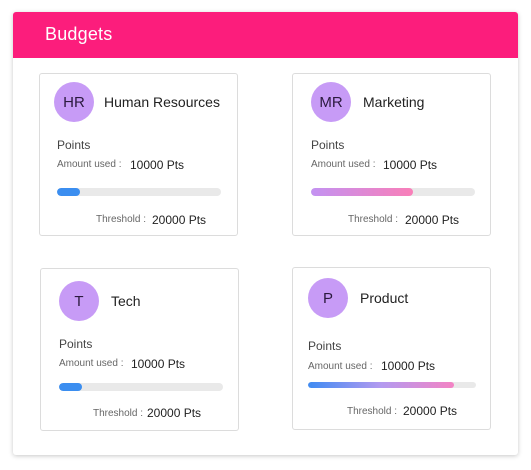 This screenshot has width=531, height=470. What do you see at coordinates (331, 102) in the screenshot?
I see `avatar: MR` at bounding box center [331, 102].